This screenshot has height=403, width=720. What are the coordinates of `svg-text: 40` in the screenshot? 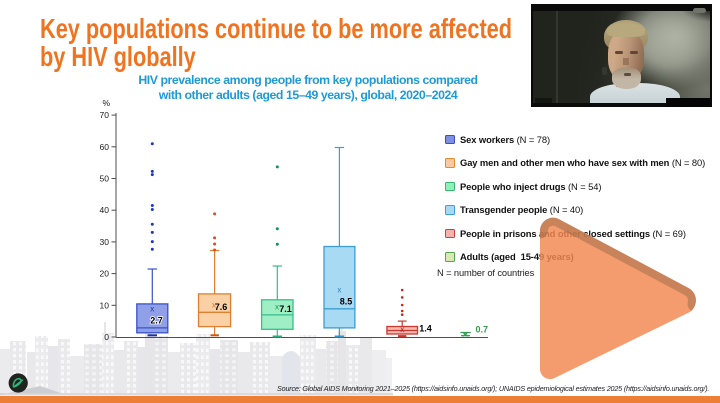 It's located at (105, 210).